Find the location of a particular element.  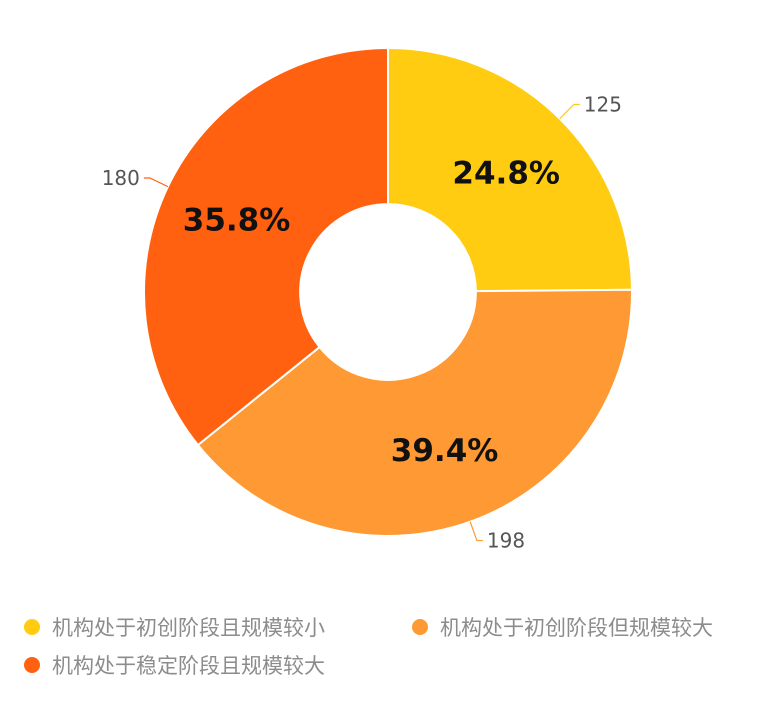

slice-startup-small is located at coordinates (510, 169).